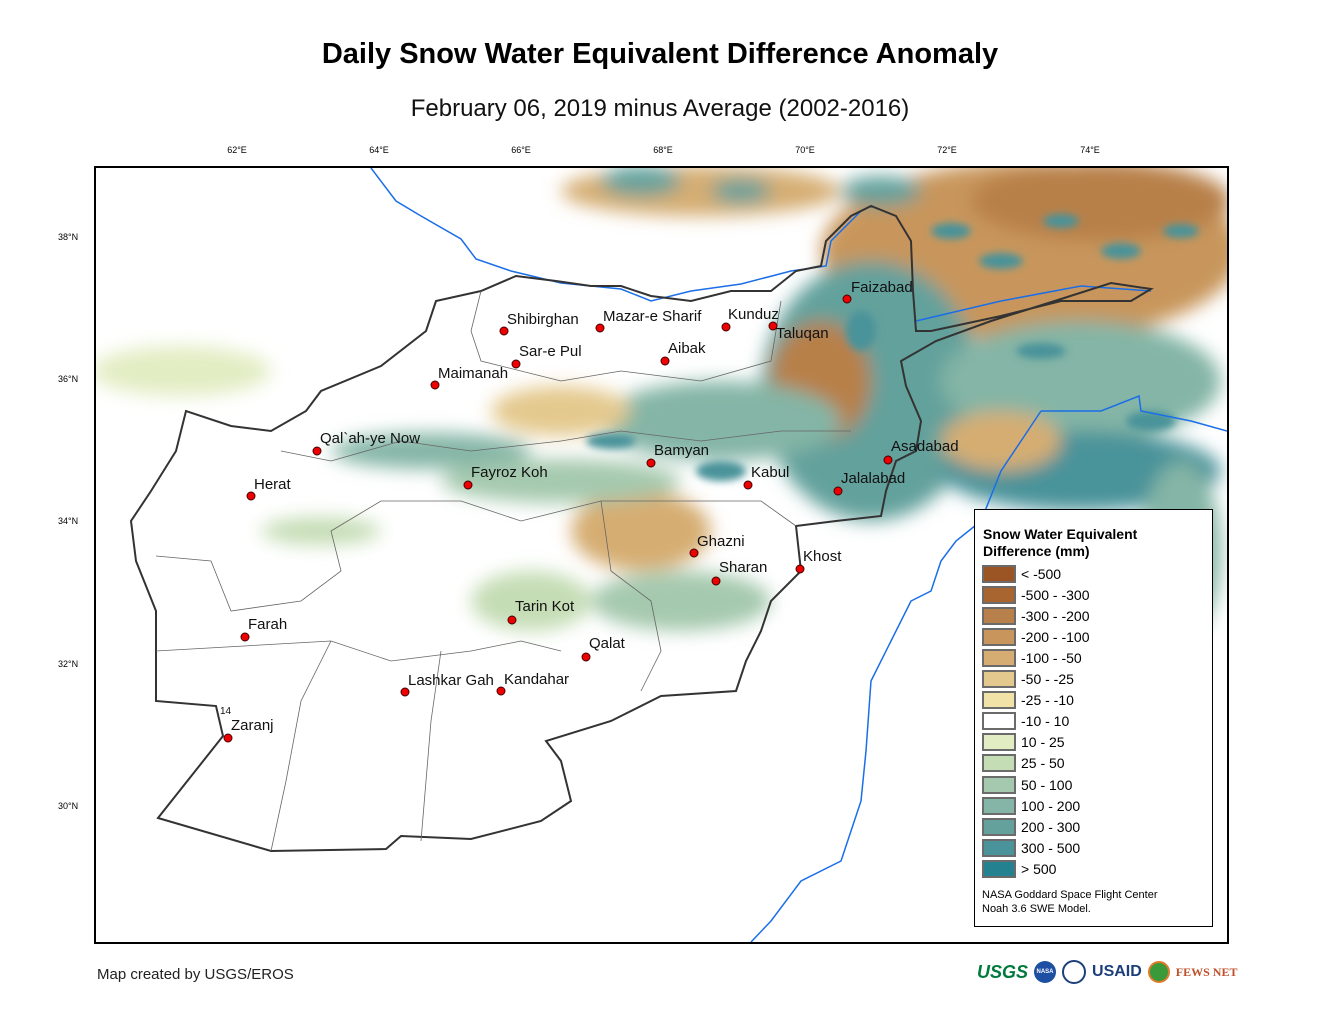 The height and width of the screenshot is (1020, 1320). Describe the element at coordinates (1035, 615) in the screenshot. I see `legend-item: -300 - -200` at that location.